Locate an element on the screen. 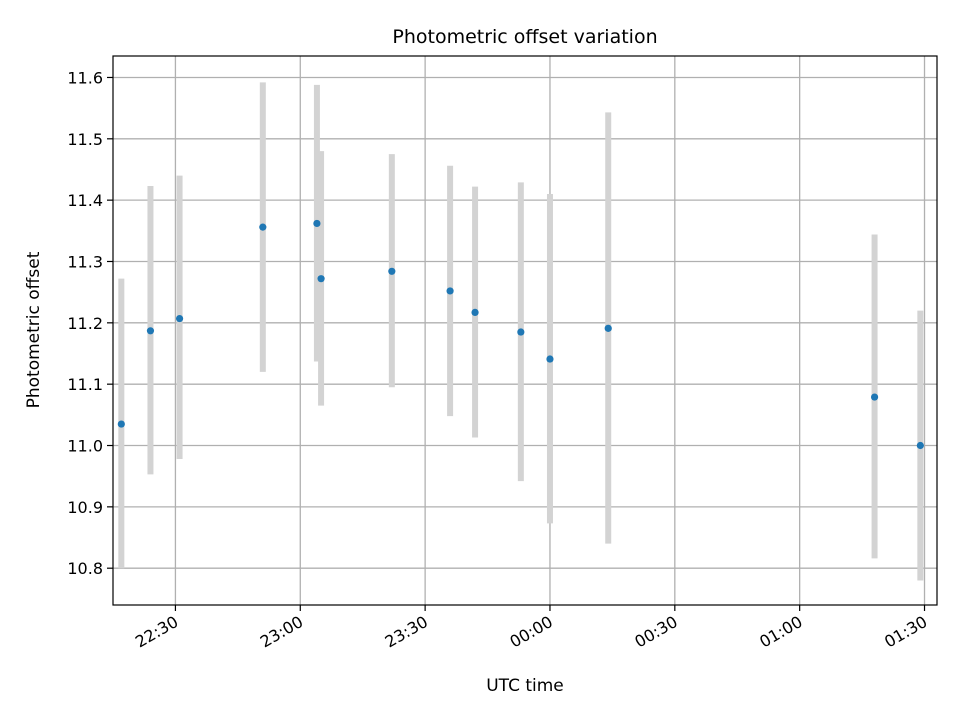 Image resolution: width=960 pixels, height=720 pixels. y-tick-label: 11.5 is located at coordinates (85, 139).